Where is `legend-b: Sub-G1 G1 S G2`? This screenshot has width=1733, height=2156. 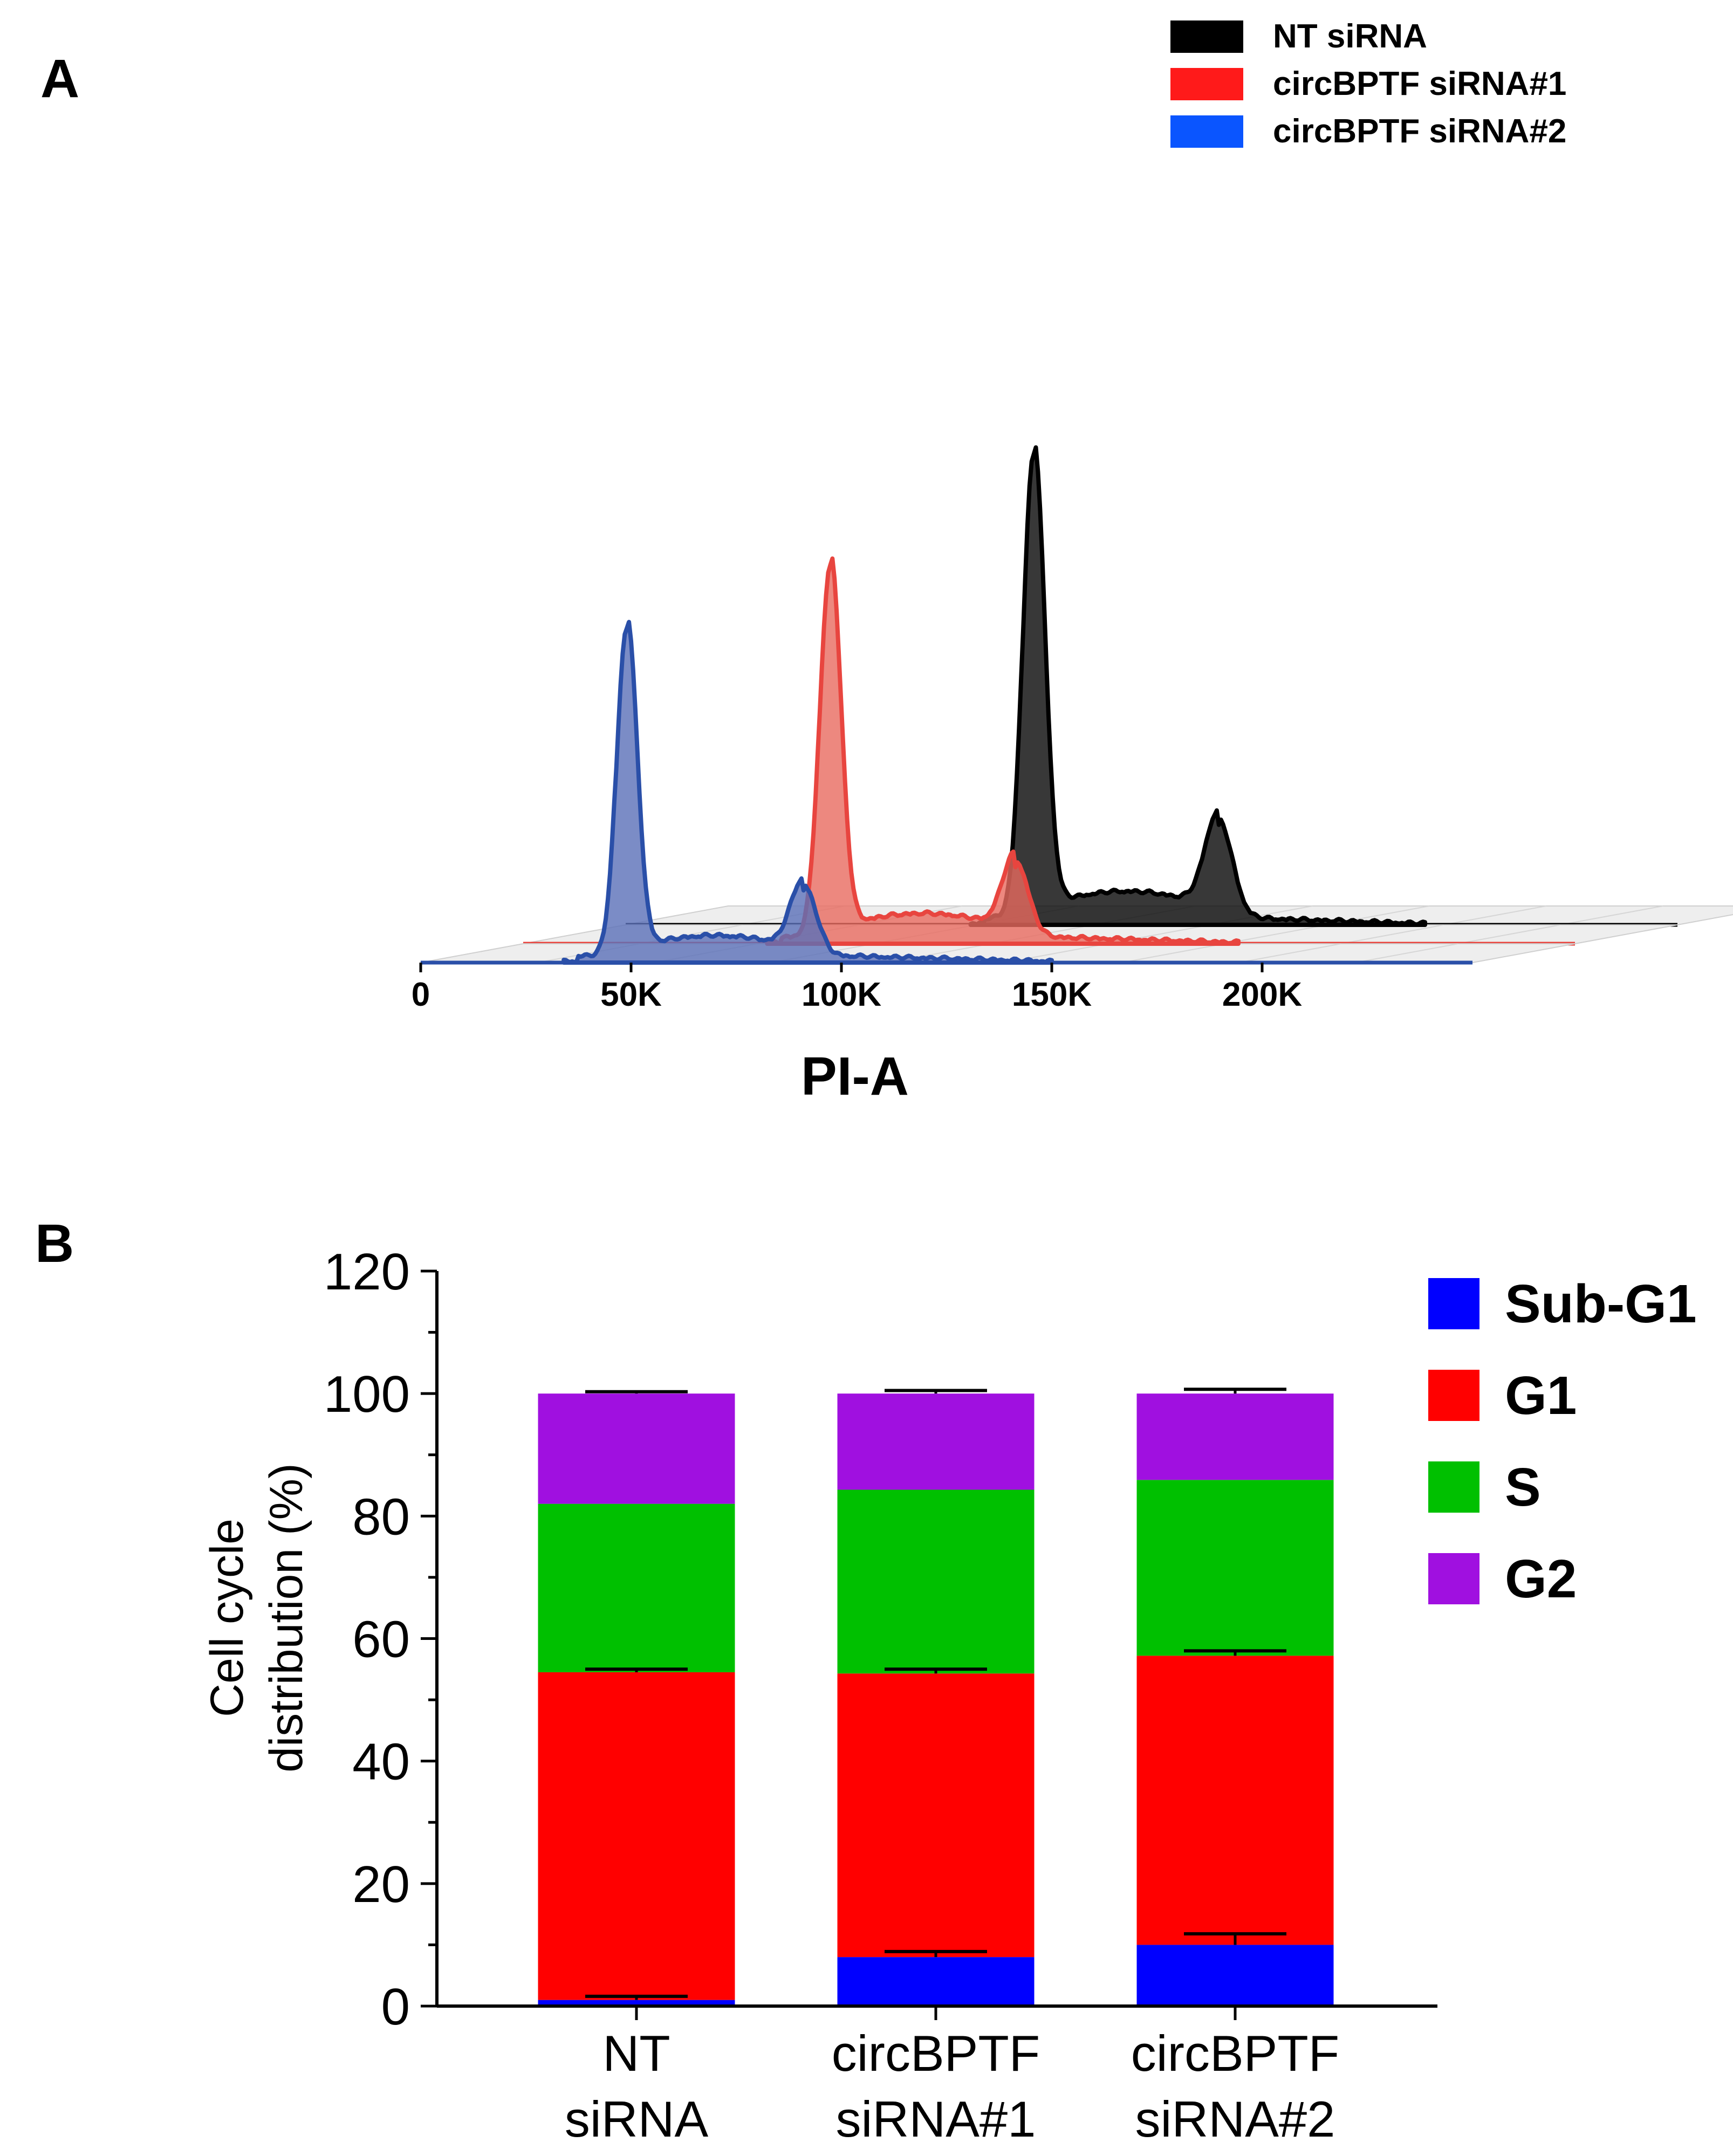
legend-b: Sub-G1 G1 S G2 is located at coordinates (1563, 1441).